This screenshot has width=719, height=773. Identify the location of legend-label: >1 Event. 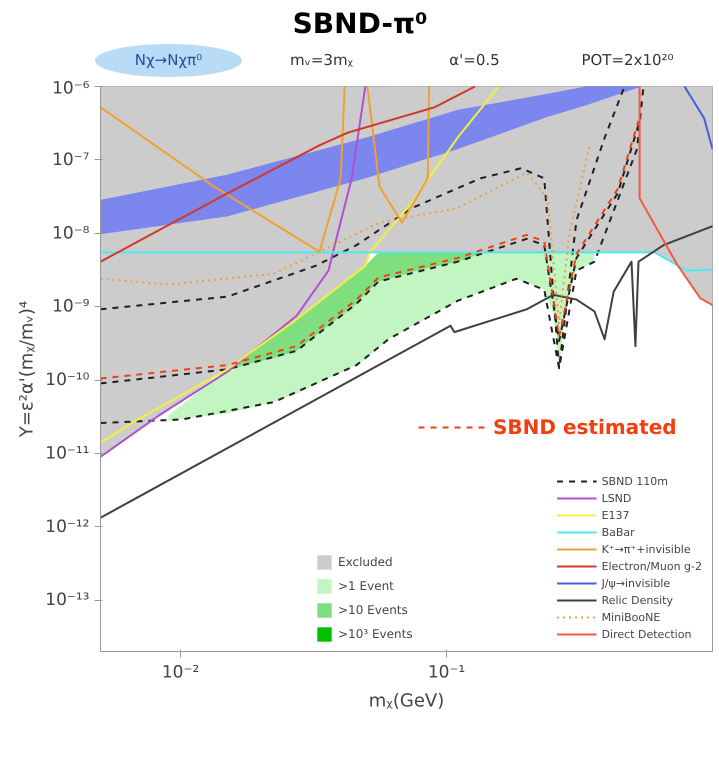
(366, 586).